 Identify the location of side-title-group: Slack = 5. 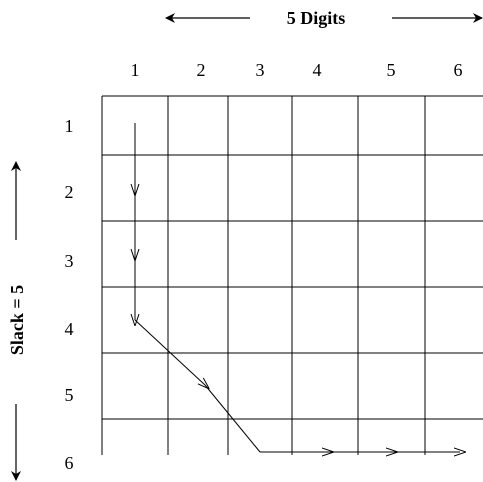
(17, 321).